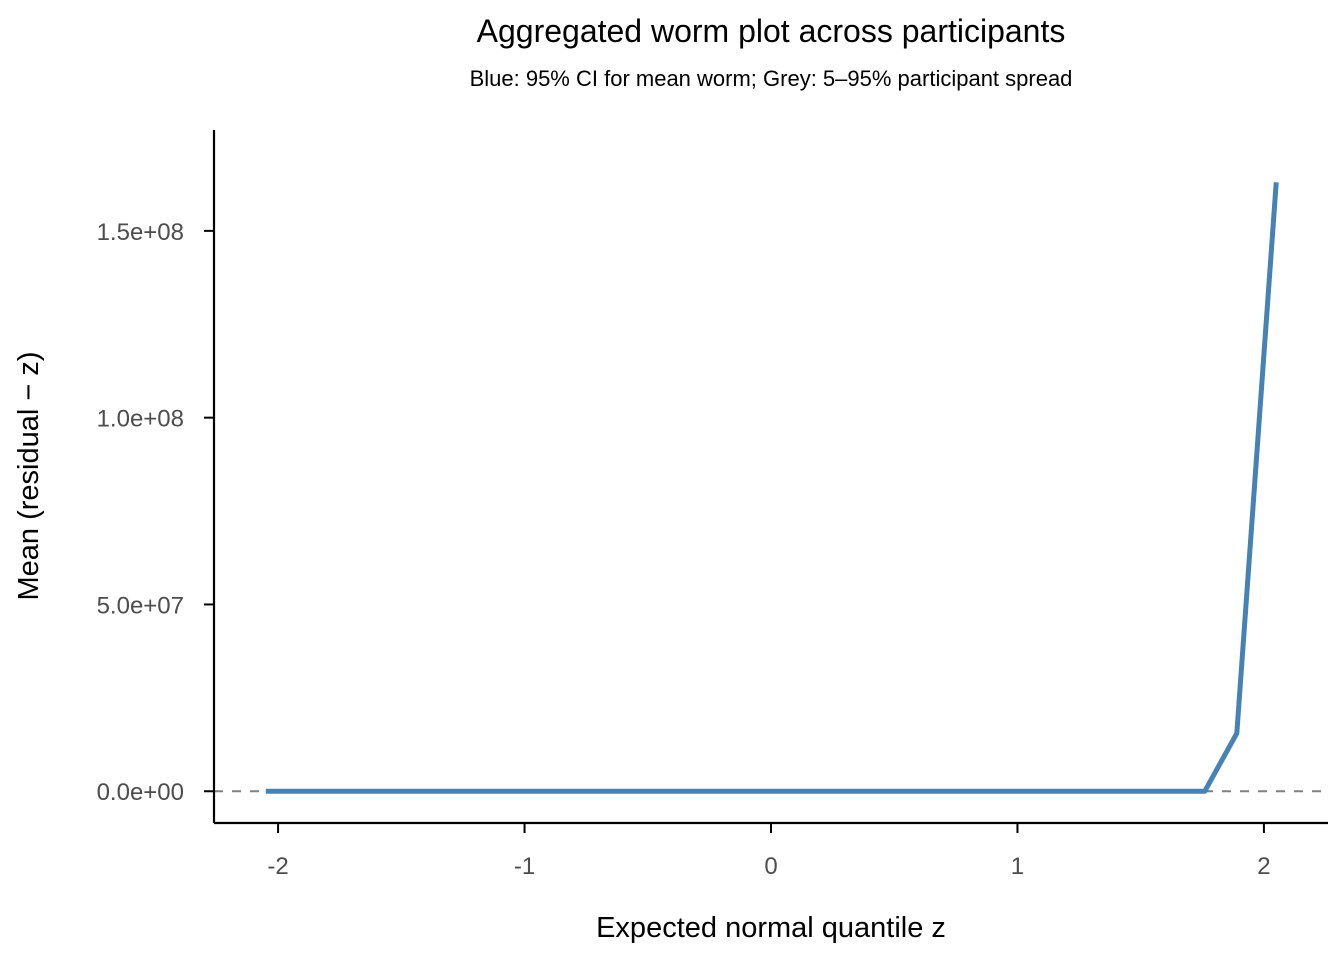 The image size is (1344, 960). Describe the element at coordinates (140, 232) in the screenshot. I see `y-tick-label: 1.5e+08` at that location.